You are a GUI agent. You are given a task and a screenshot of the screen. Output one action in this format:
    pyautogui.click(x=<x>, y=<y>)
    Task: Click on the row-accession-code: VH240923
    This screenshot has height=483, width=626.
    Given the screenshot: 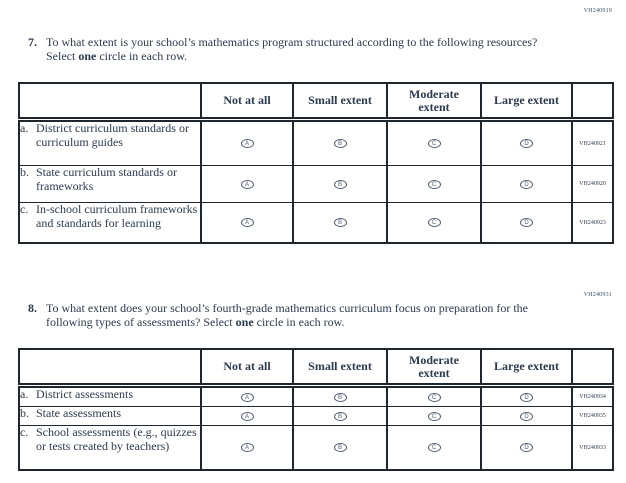 What is the action you would take?
    pyautogui.click(x=592, y=223)
    